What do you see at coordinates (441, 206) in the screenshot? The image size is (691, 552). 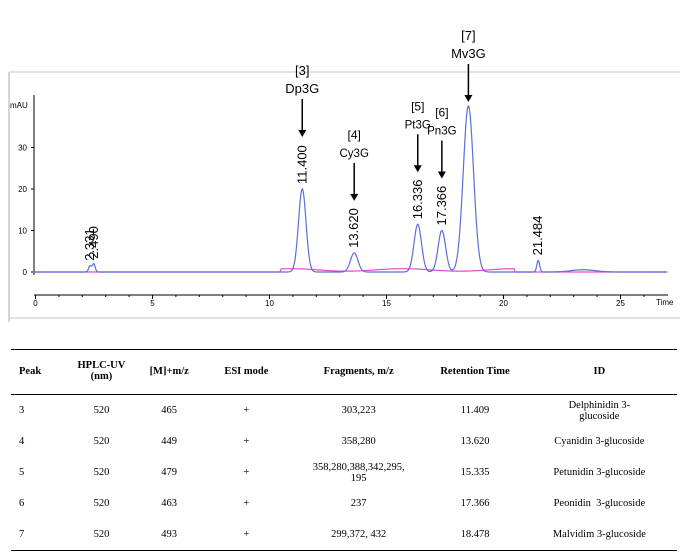 I see `retention-time-label: 17.366` at bounding box center [441, 206].